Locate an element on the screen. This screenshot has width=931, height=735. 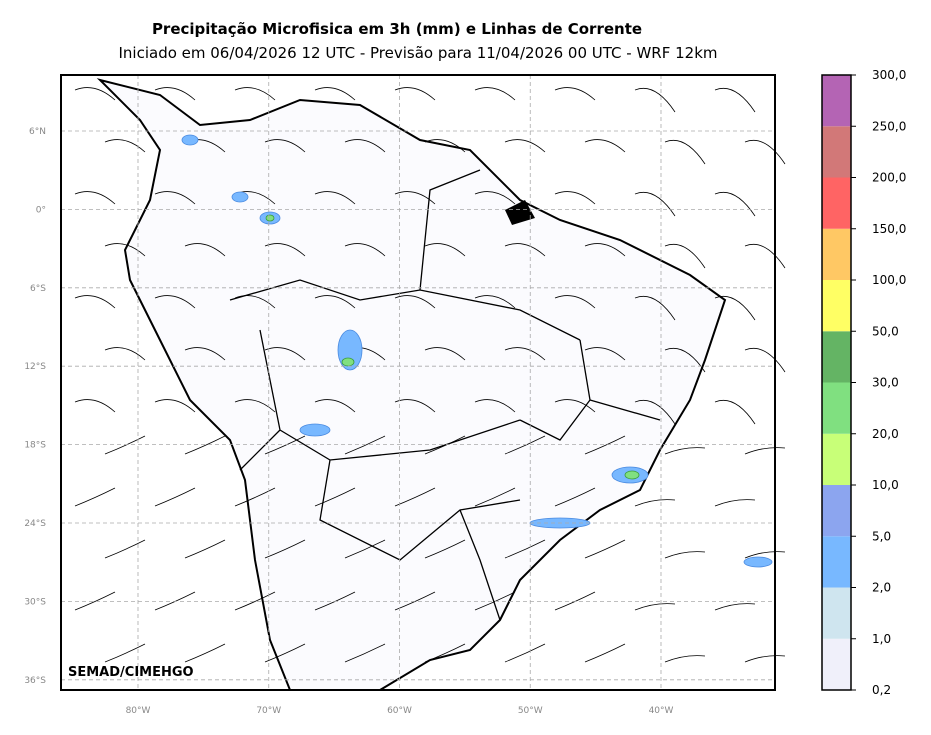
credit: SEMAD/CIMEHGO is located at coordinates (131, 672).